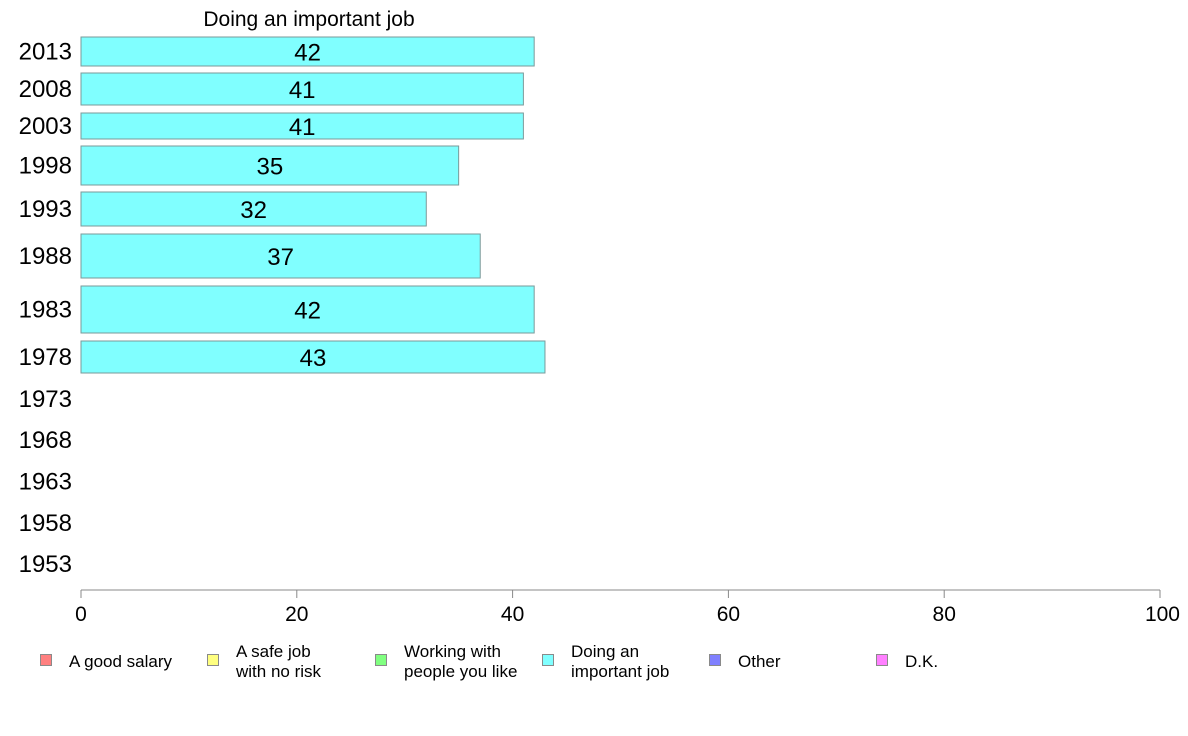 The image size is (1188, 736). I want to click on x-tick-label: 20, so click(296, 614).